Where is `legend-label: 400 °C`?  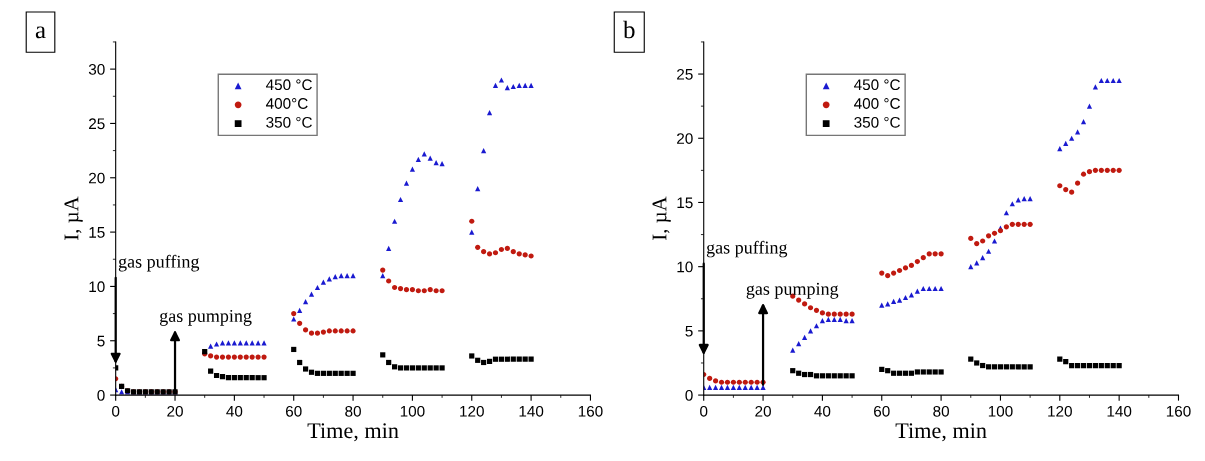 legend-label: 400 °C is located at coordinates (877, 103).